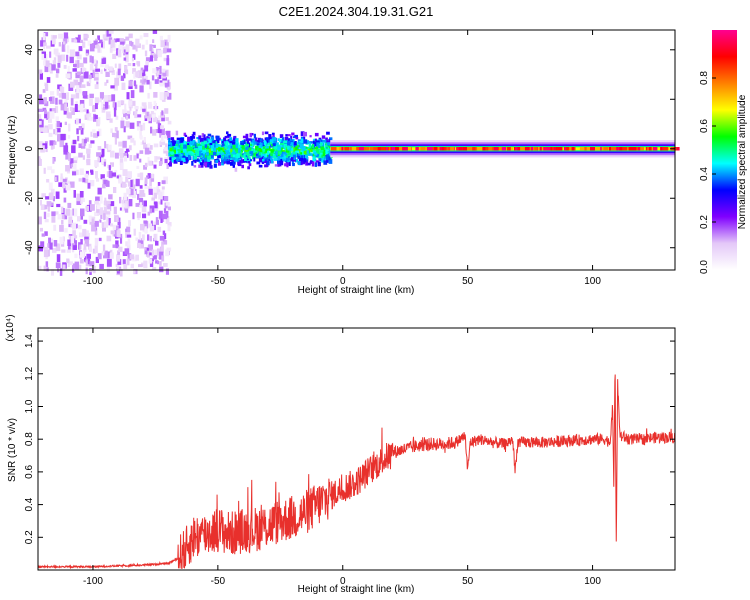 The height and width of the screenshot is (600, 750). Describe the element at coordinates (704, 174) in the screenshot. I see `colorbar-tick-label: 0.4` at that location.